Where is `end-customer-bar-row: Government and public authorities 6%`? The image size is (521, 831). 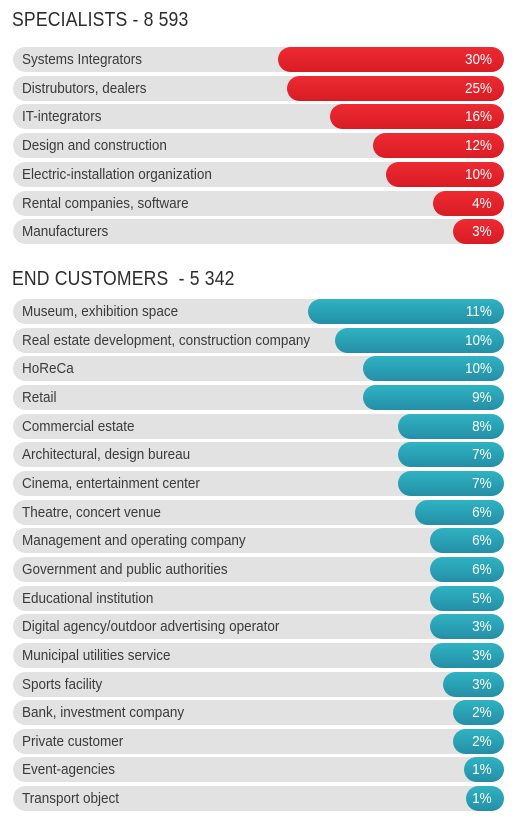 end-customer-bar-row: Government and public authorities 6% is located at coordinates (258, 569).